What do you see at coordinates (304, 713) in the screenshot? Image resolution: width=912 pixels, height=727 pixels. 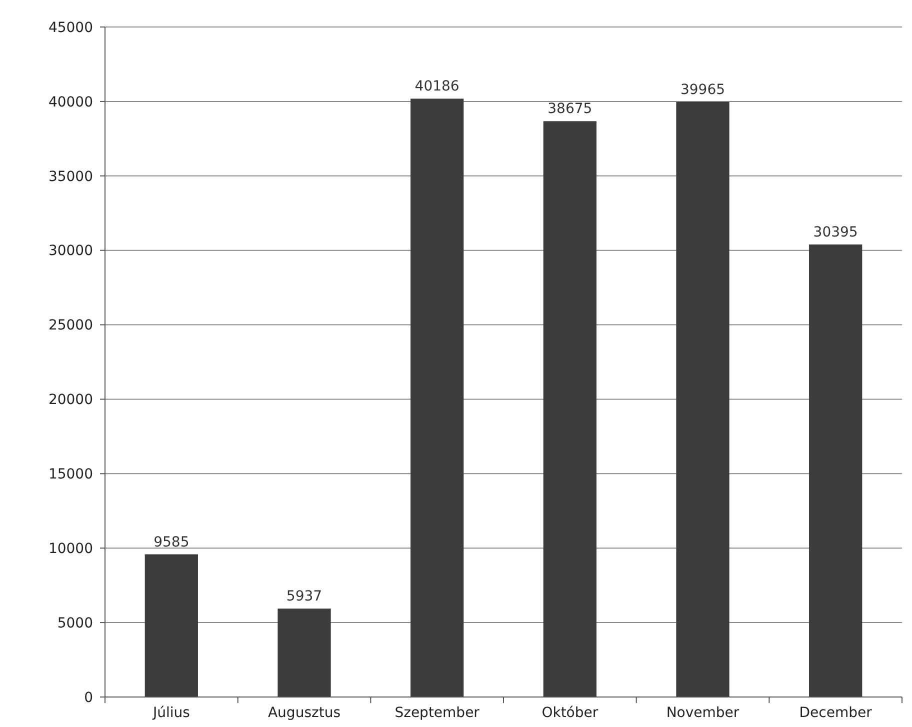 I see `x-tick-label: Augusztus` at bounding box center [304, 713].